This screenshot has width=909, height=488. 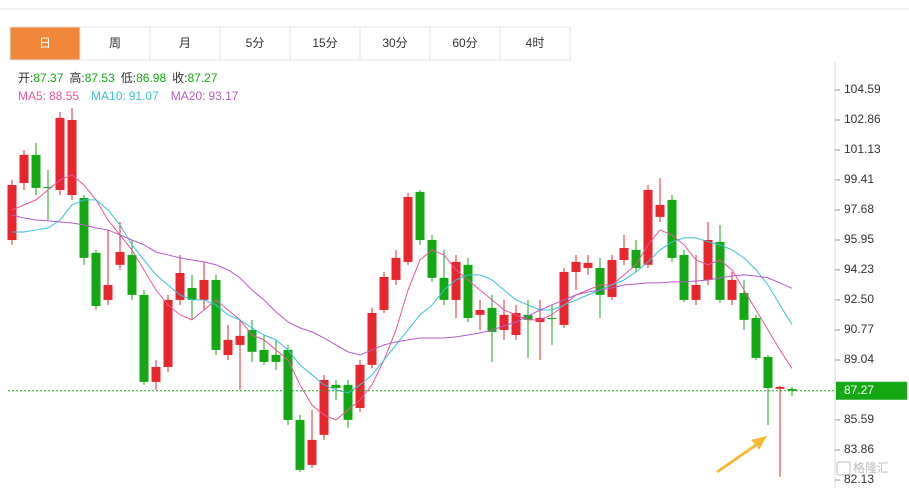 I want to click on tab-label: 30分, so click(x=394, y=43).